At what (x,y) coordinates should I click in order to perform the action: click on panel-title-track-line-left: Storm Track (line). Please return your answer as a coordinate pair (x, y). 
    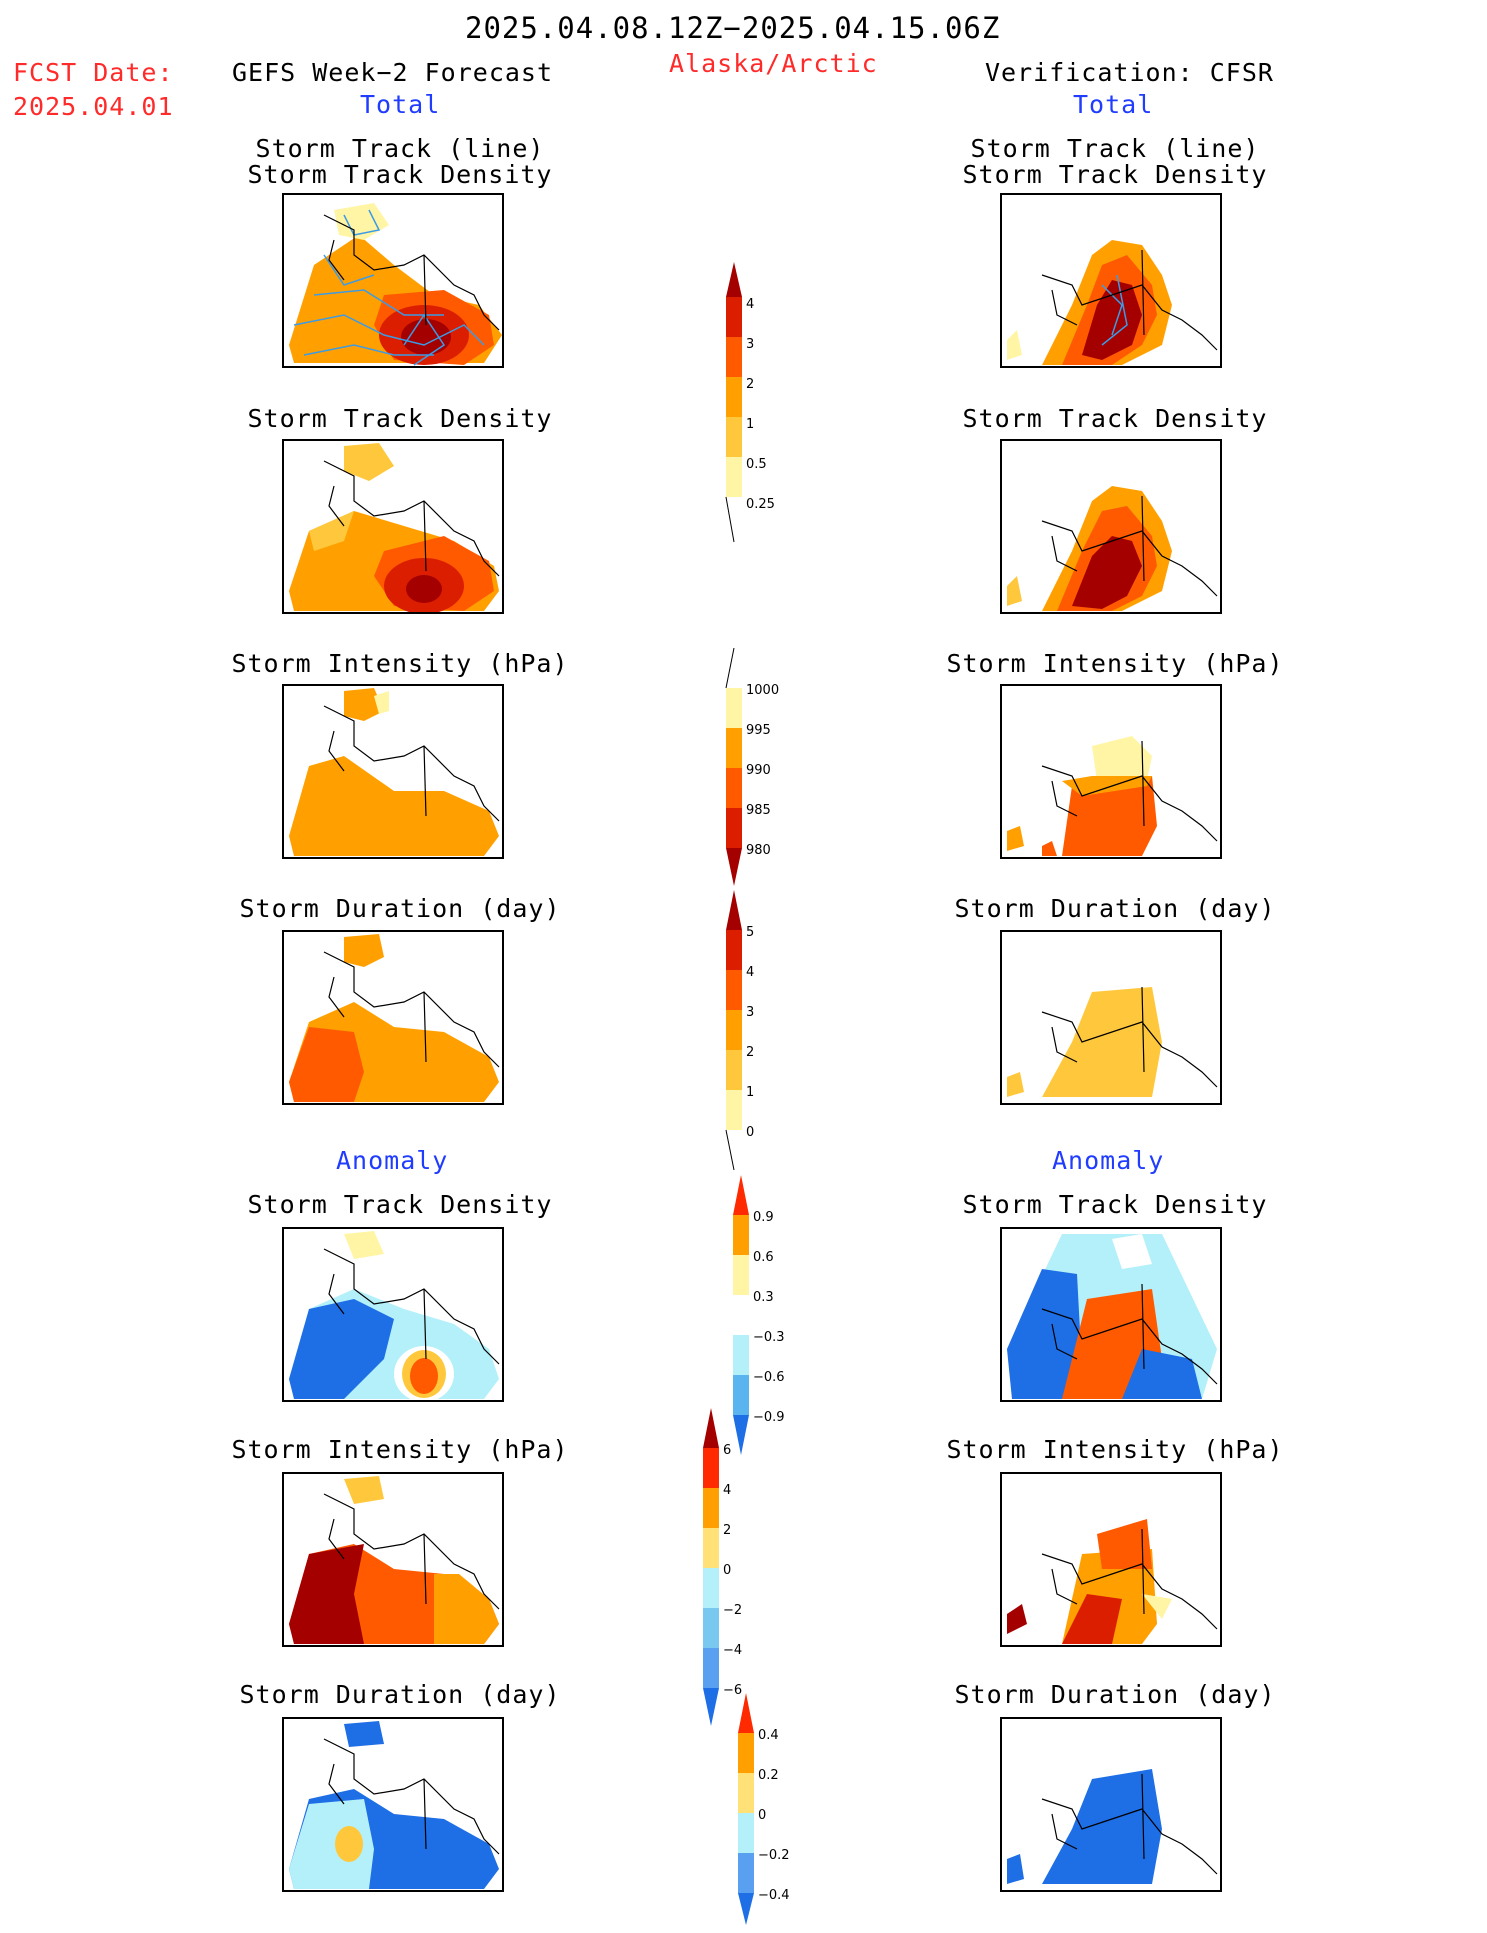
    Looking at the image, I should click on (400, 148).